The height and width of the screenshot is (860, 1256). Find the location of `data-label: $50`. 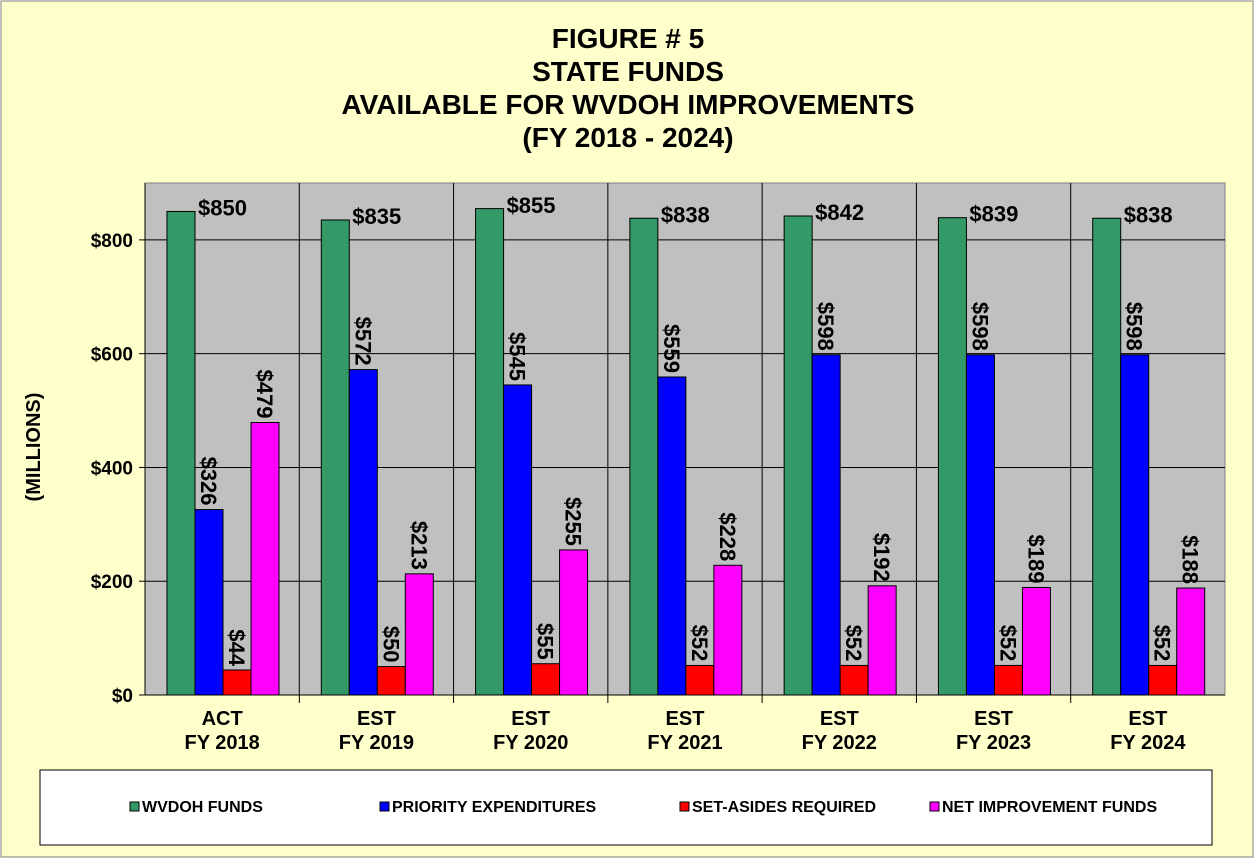

data-label: $50 is located at coordinates (390, 644).